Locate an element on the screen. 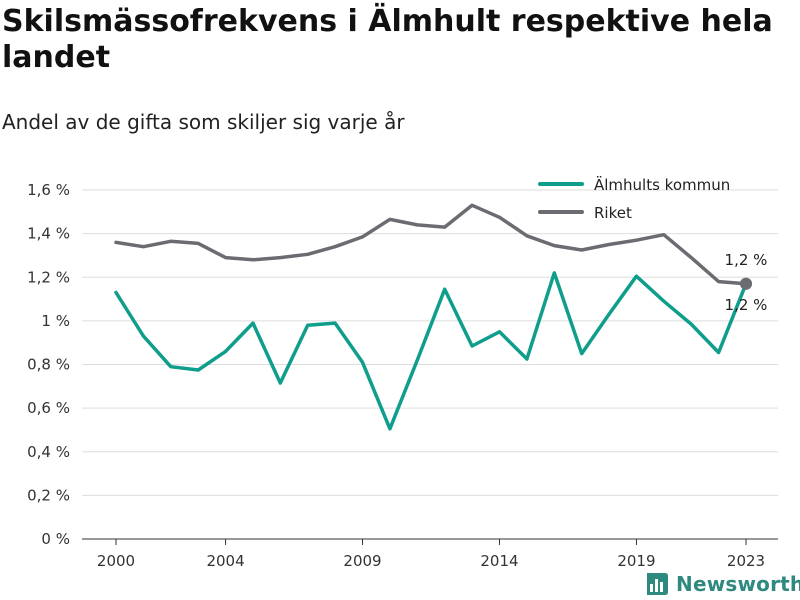 The height and width of the screenshot is (600, 800). legend-label: Riket is located at coordinates (613, 213).